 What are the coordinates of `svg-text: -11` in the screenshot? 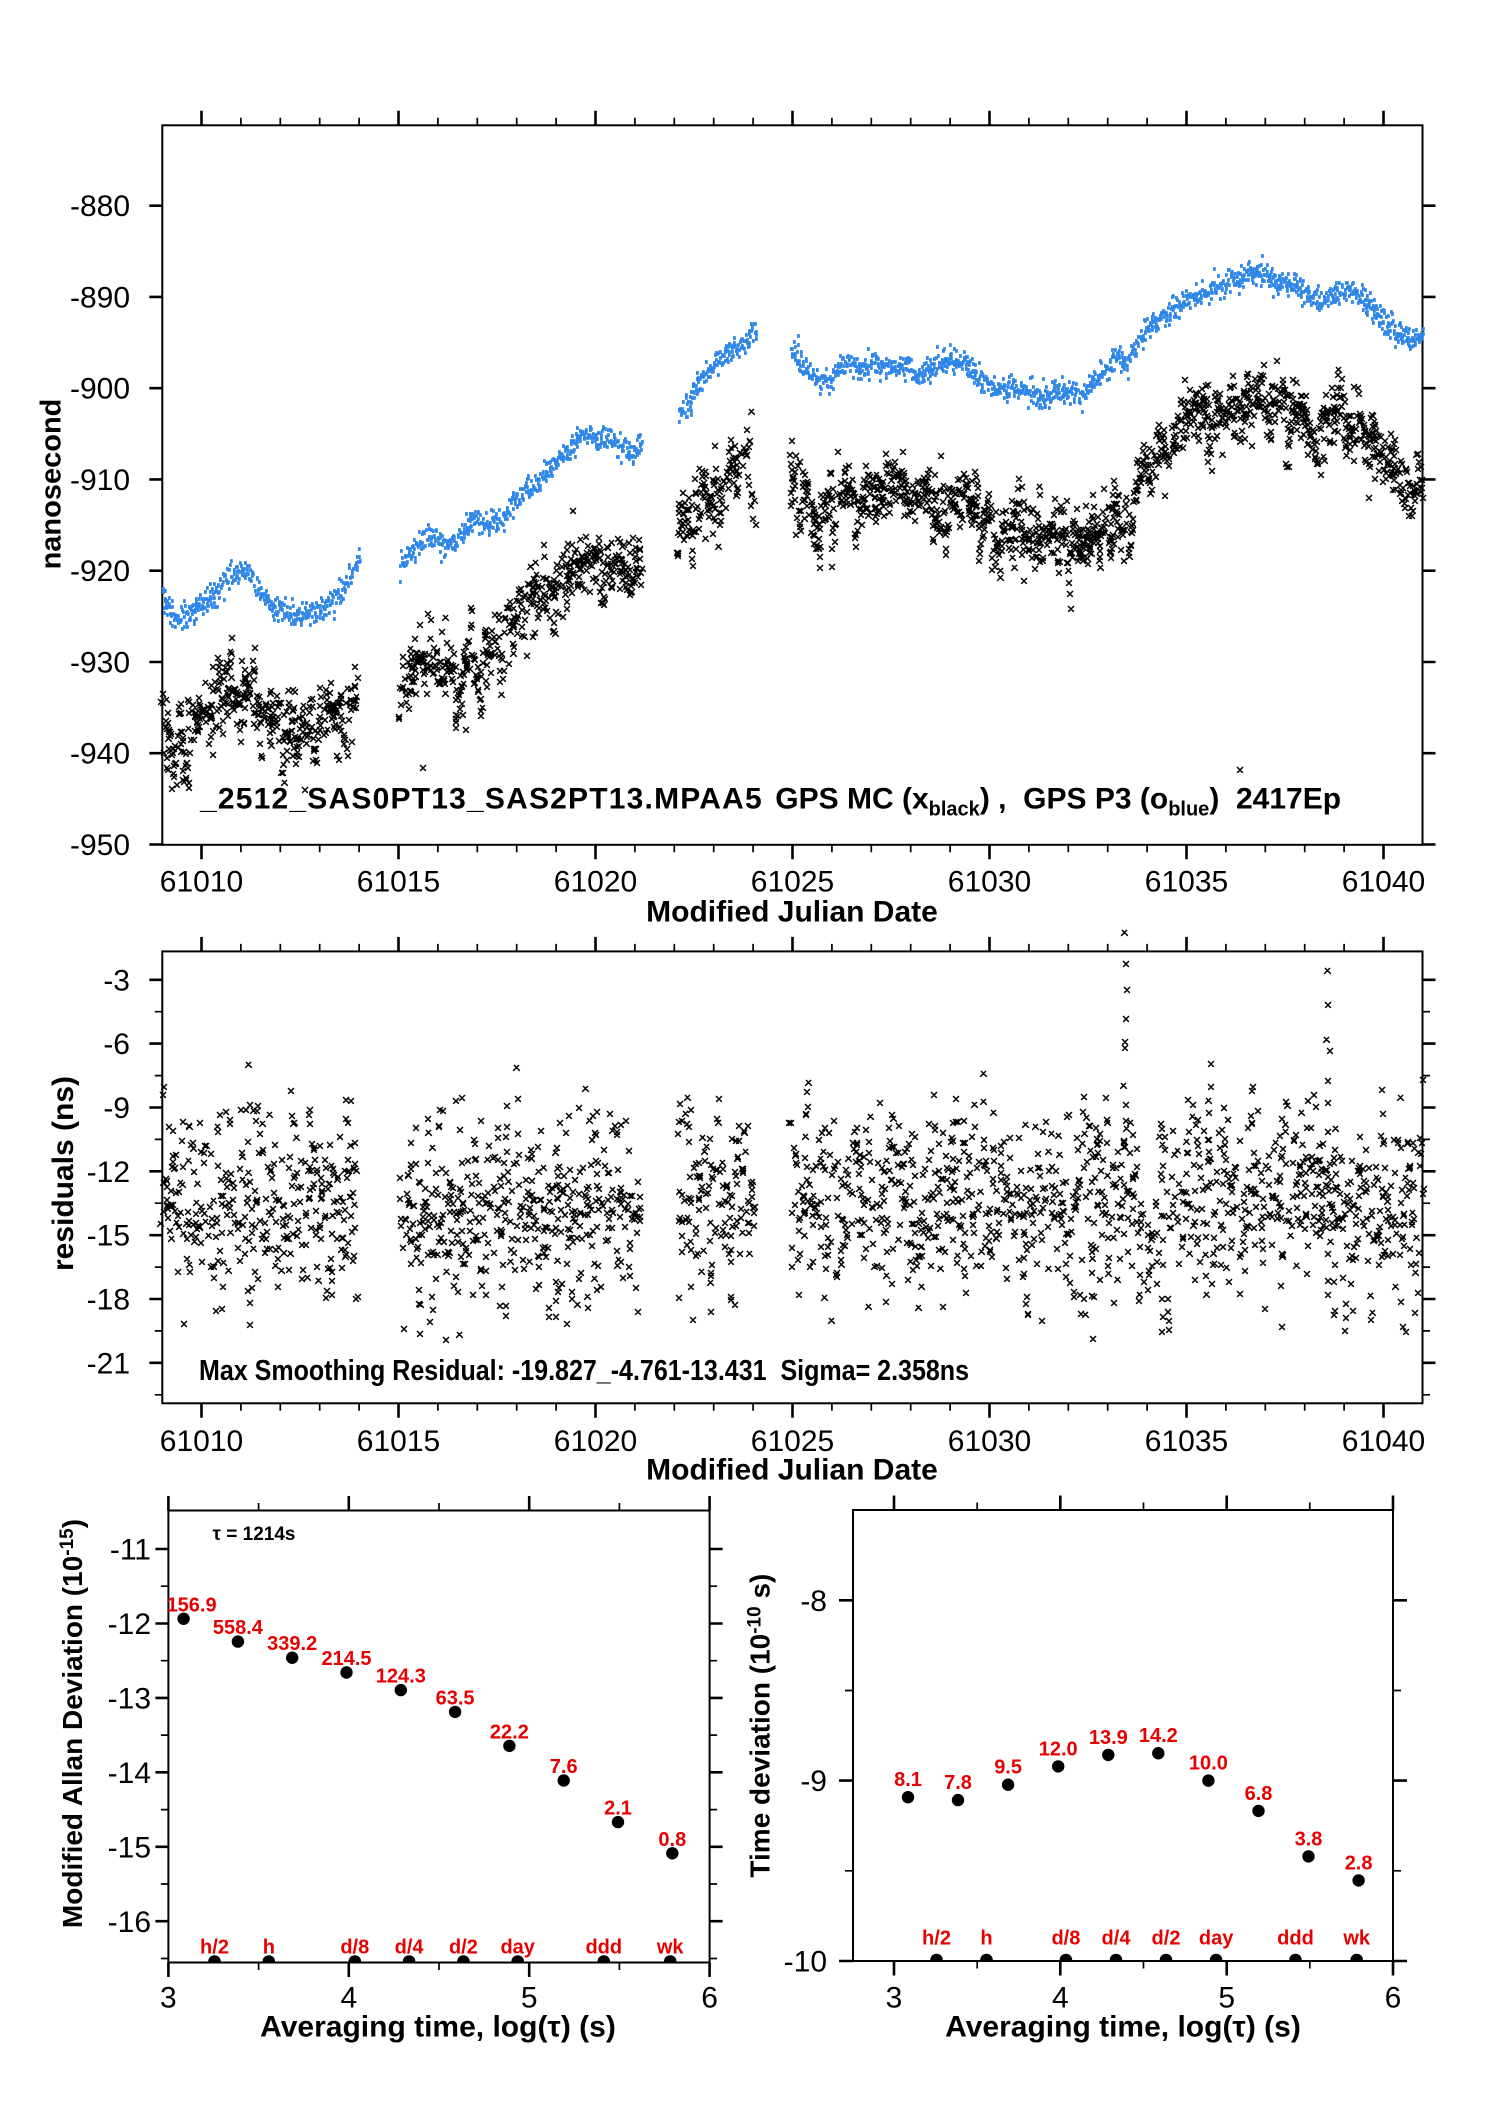 It's located at (130, 1550).